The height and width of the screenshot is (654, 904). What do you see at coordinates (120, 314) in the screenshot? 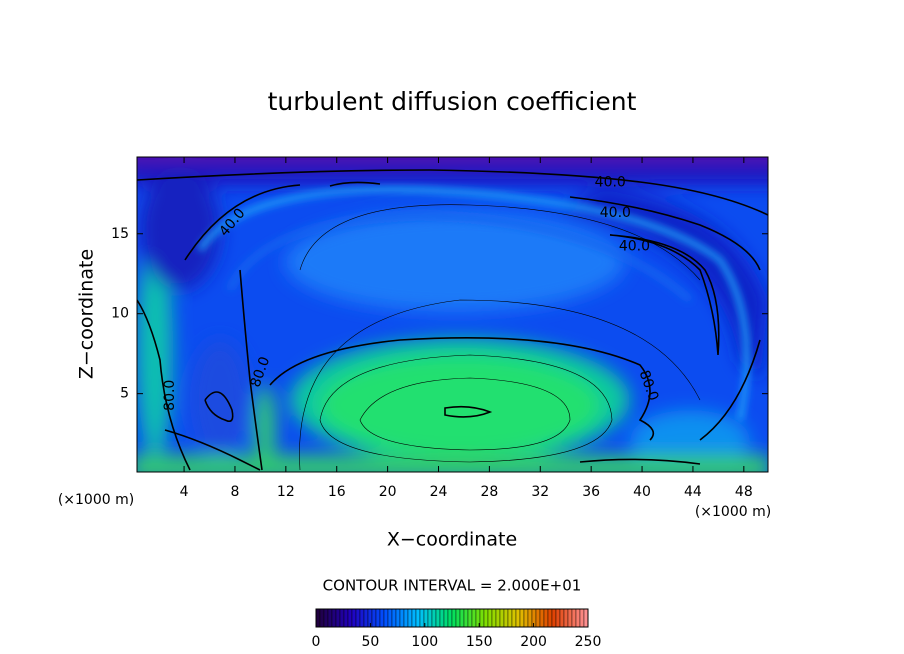
I see `y-tick-label: 10` at bounding box center [120, 314].